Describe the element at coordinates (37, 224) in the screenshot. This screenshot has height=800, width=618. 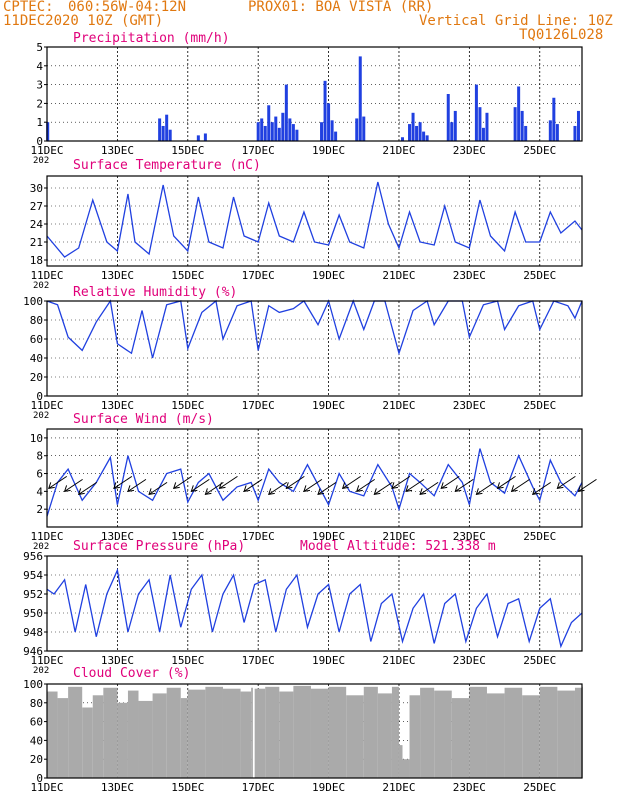
I see `y-tick-label: 24` at that location.